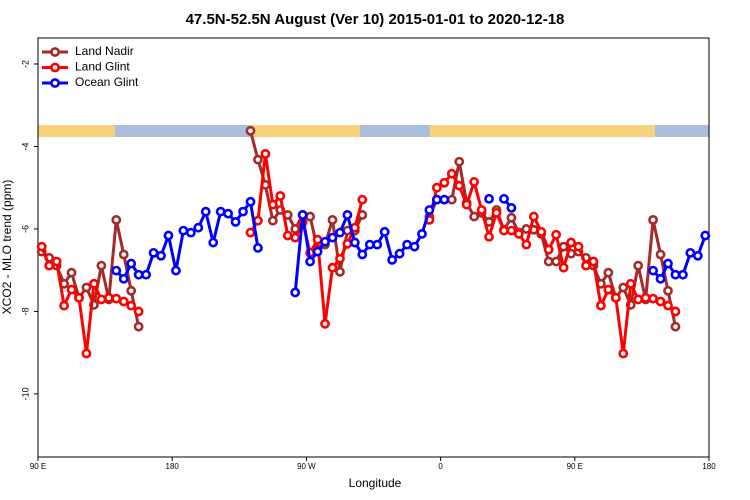 The height and width of the screenshot is (500, 750). Describe the element at coordinates (173, 466) in the screenshot. I see `x-tick-label: 180` at that location.